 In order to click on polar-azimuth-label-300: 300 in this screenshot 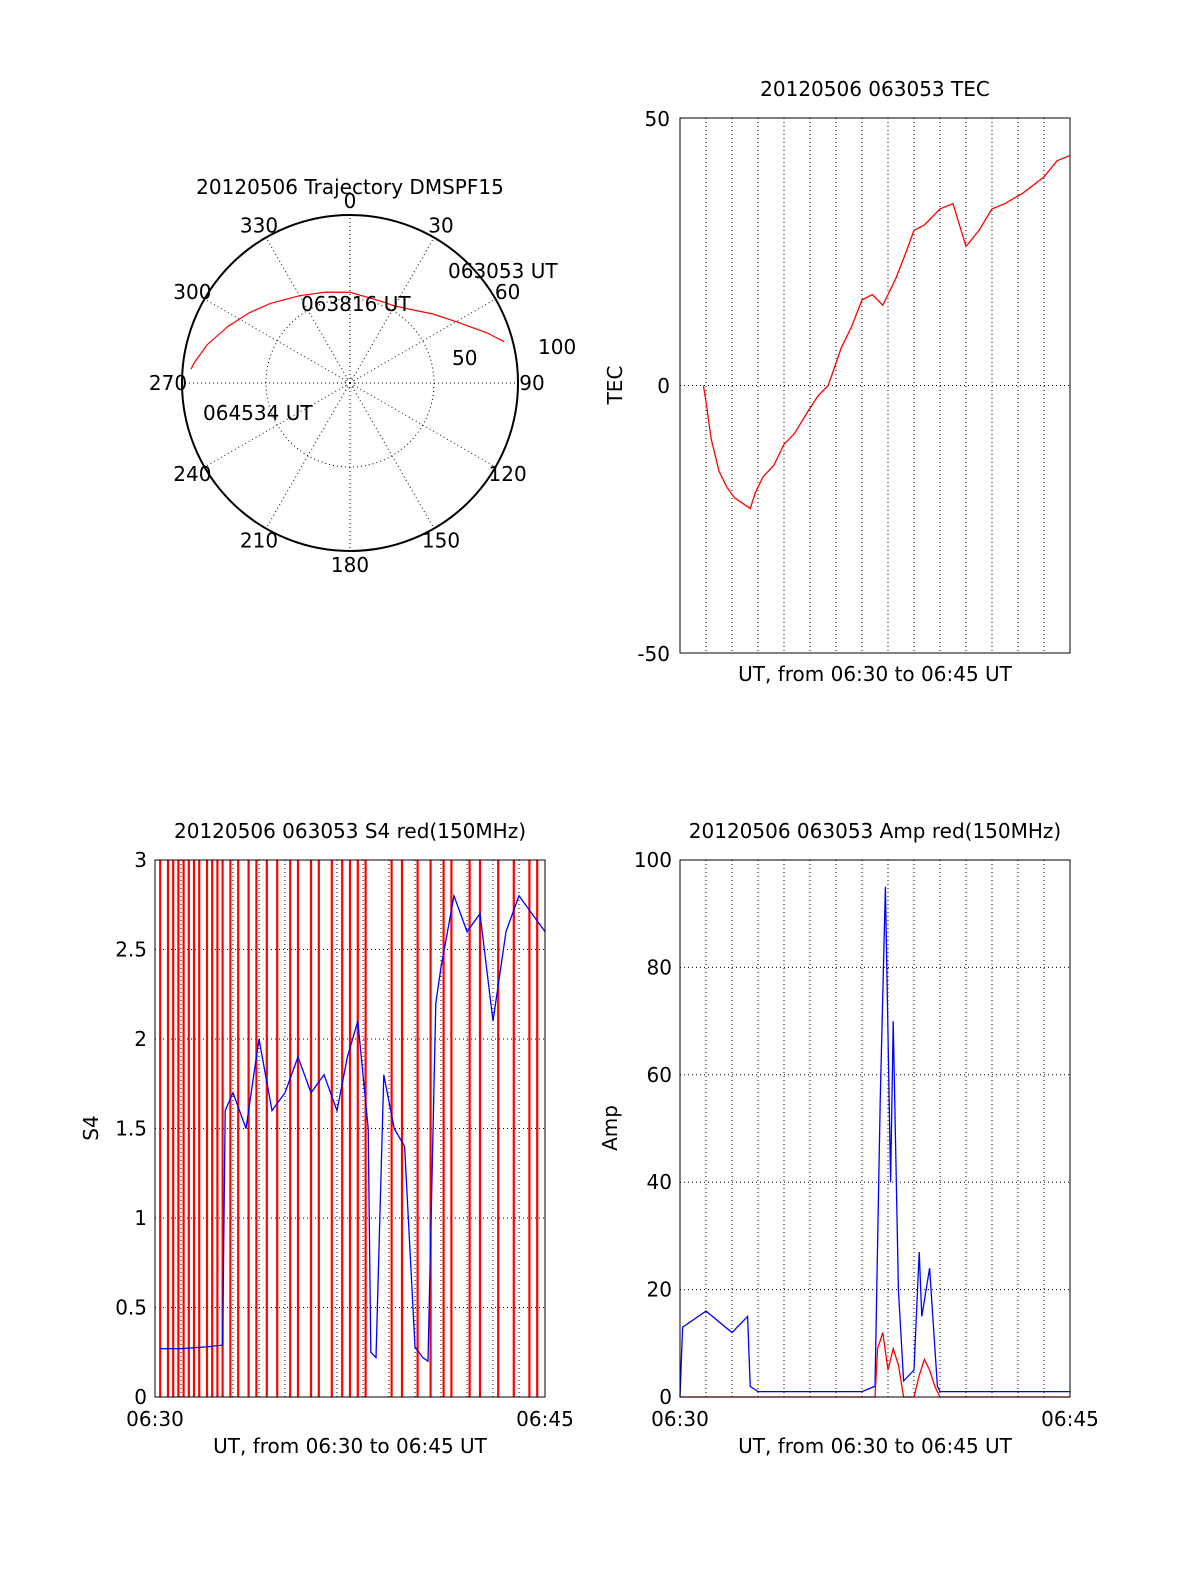, I will do `click(192, 292)`.